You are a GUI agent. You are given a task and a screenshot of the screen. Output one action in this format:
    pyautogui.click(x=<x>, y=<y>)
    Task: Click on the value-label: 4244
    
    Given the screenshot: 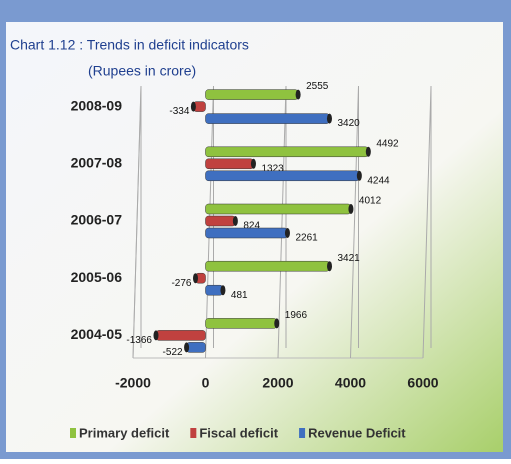 What is the action you would take?
    pyautogui.click(x=378, y=180)
    